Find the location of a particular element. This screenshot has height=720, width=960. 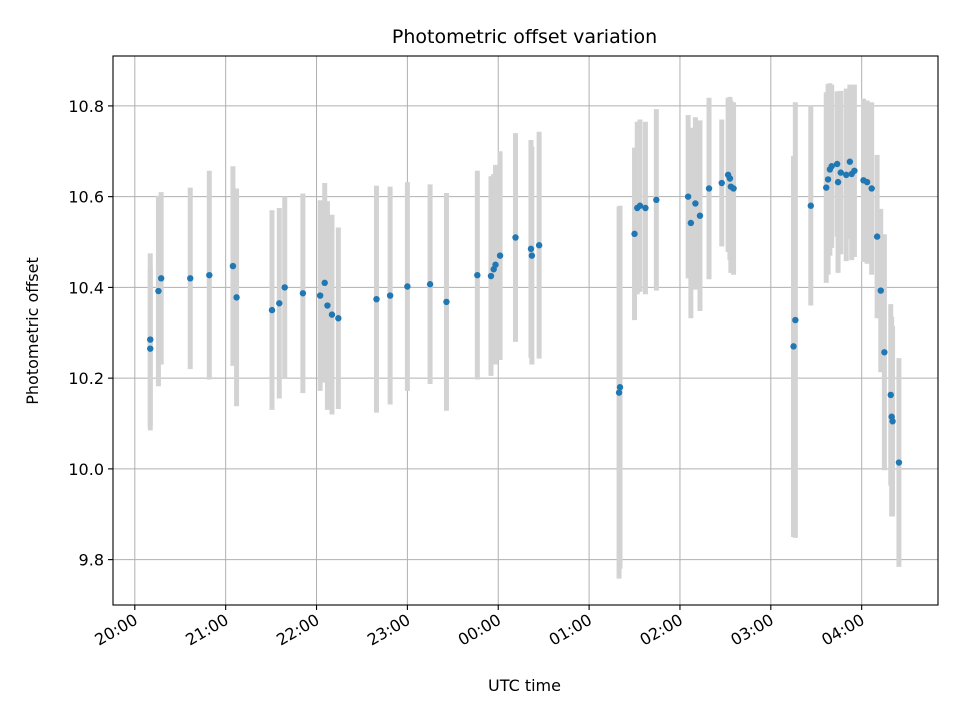

chart-title: Photometric offset variation is located at coordinates (524, 37).